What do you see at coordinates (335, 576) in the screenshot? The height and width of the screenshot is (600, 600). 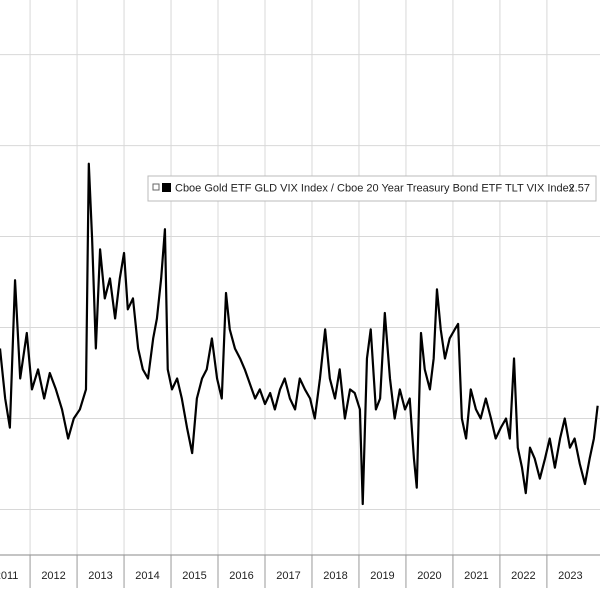 I see `x-tick-label: 2018` at bounding box center [335, 576].